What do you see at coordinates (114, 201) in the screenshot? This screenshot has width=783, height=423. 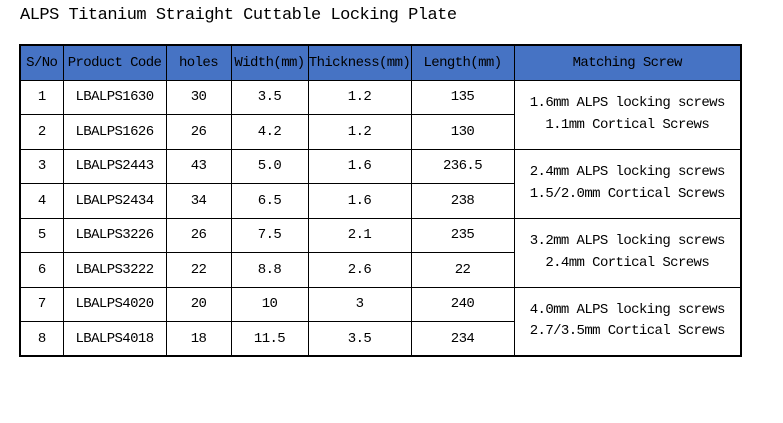 I see `cell-product-code: LBALPS2434` at bounding box center [114, 201].